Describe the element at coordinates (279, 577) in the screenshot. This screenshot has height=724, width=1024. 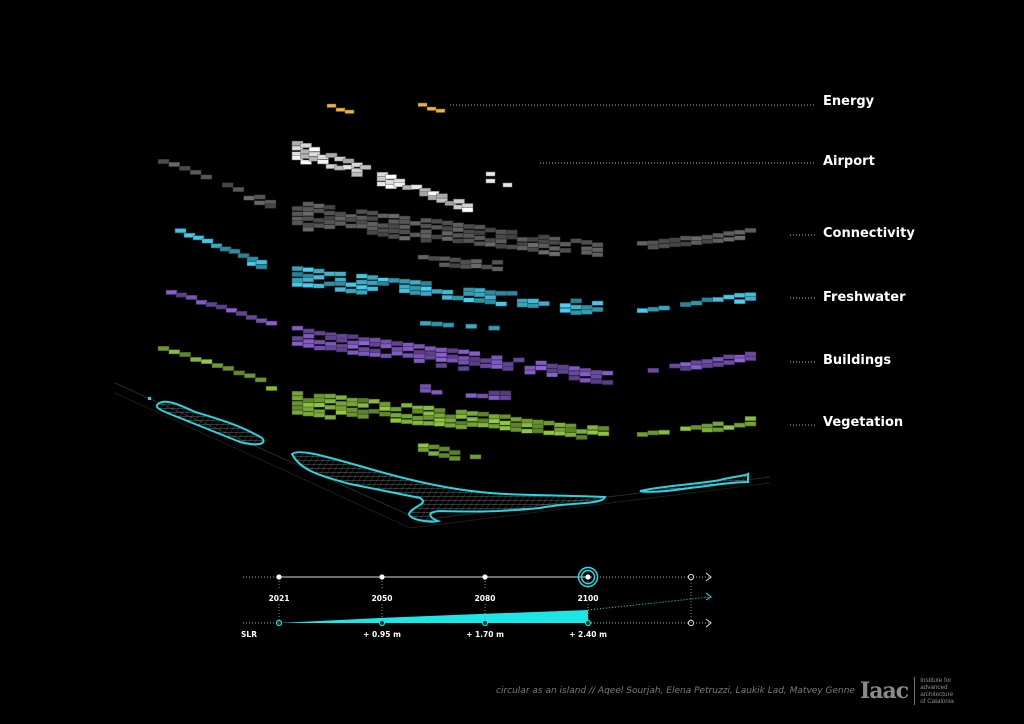
I see `timeline-node-2021` at that location.